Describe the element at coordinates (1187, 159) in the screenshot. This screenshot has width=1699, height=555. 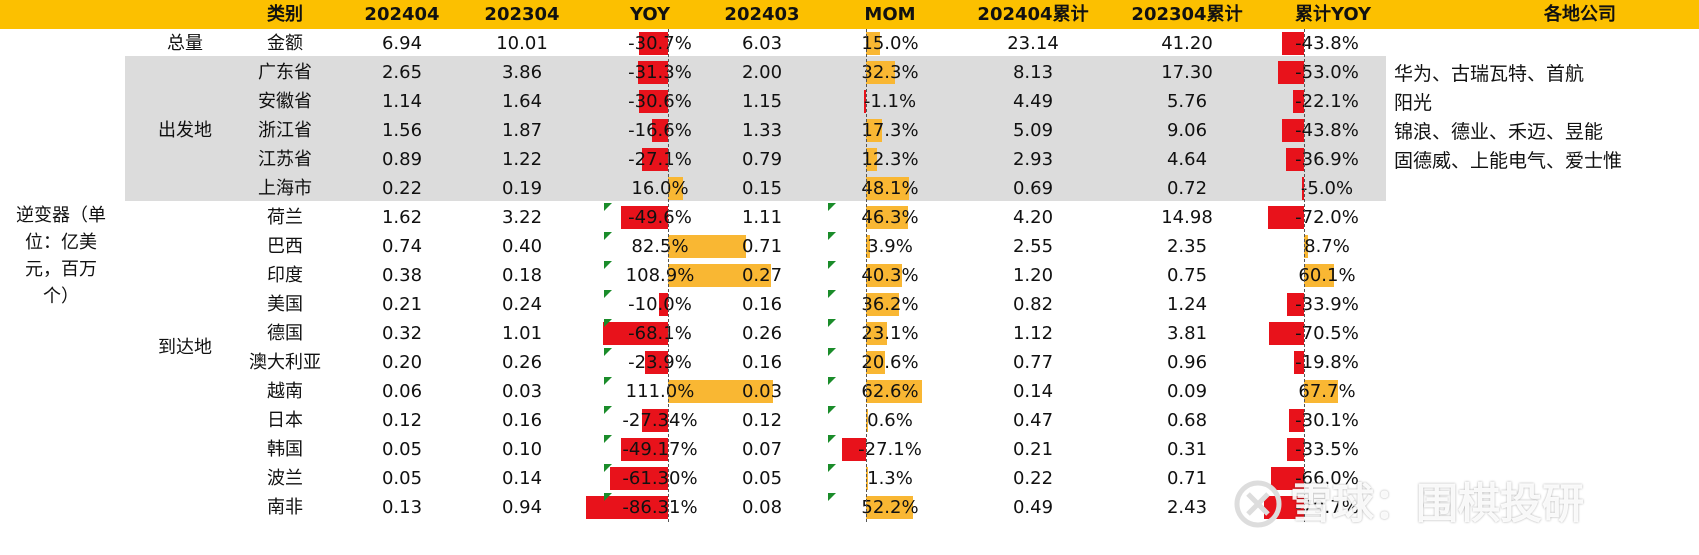
I see `cell-cum2304: 4.64` at that location.